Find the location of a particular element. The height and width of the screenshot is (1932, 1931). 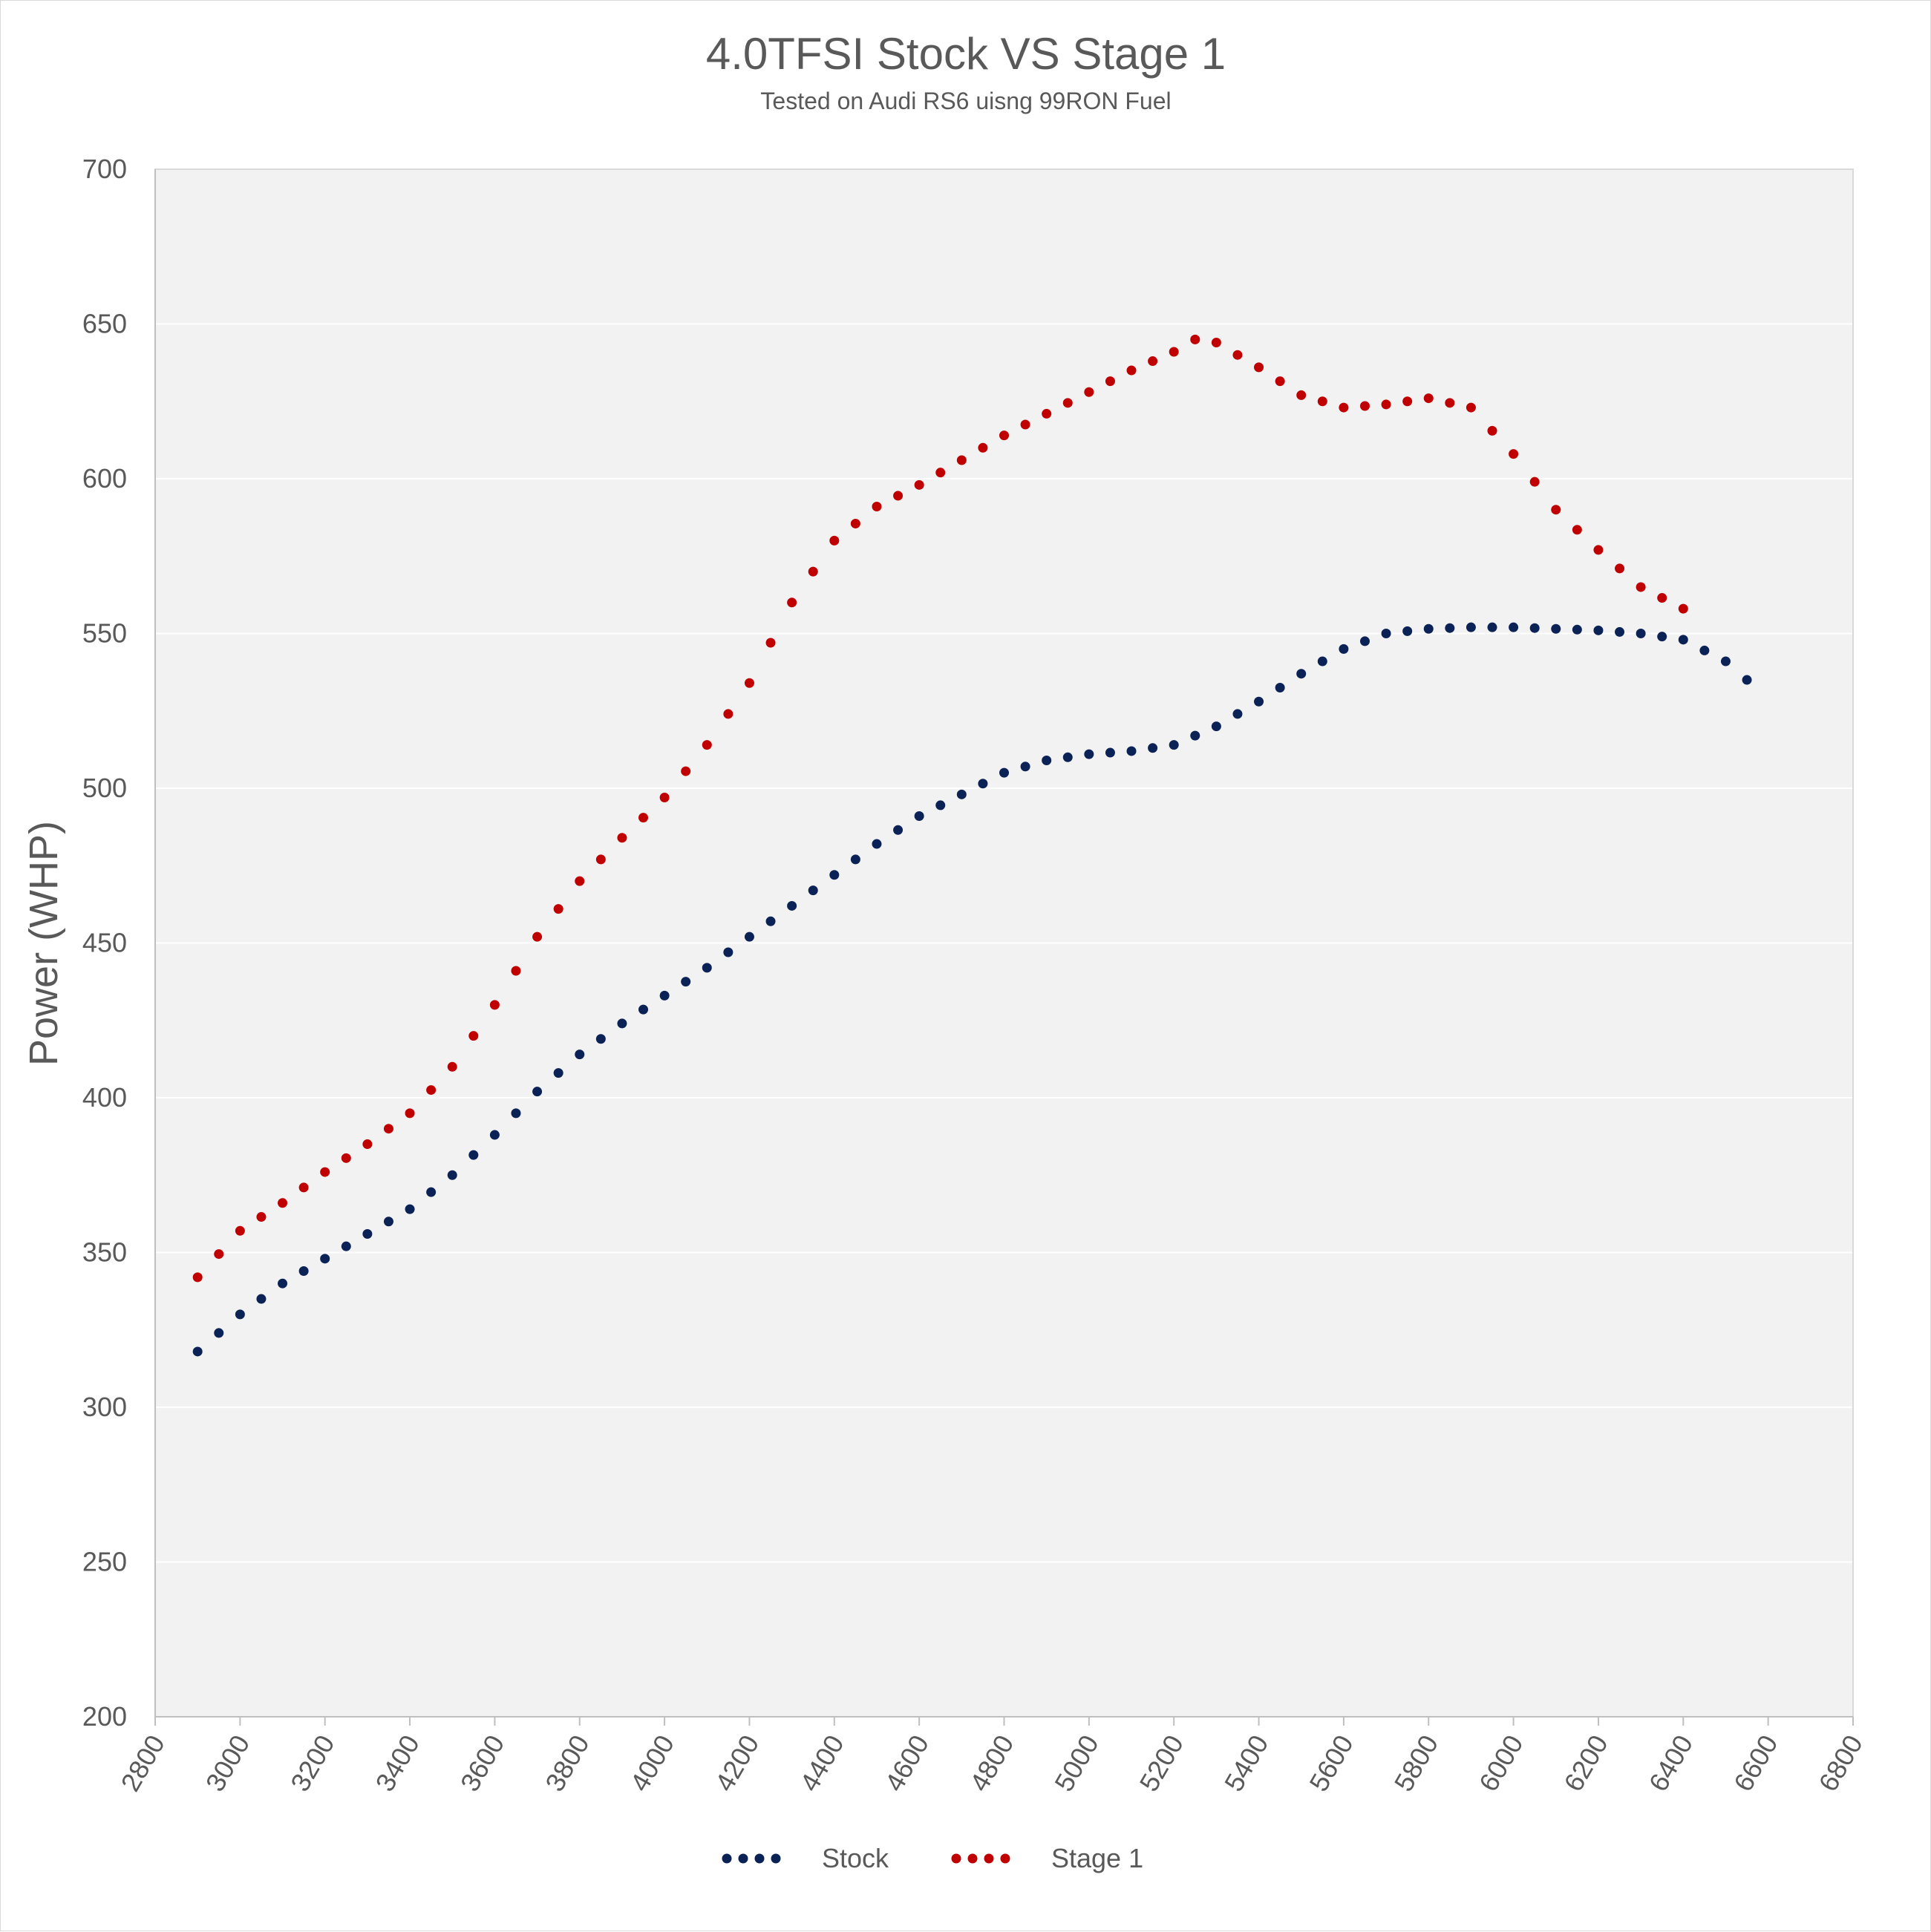

legend-label: Stock is located at coordinates (855, 1858).